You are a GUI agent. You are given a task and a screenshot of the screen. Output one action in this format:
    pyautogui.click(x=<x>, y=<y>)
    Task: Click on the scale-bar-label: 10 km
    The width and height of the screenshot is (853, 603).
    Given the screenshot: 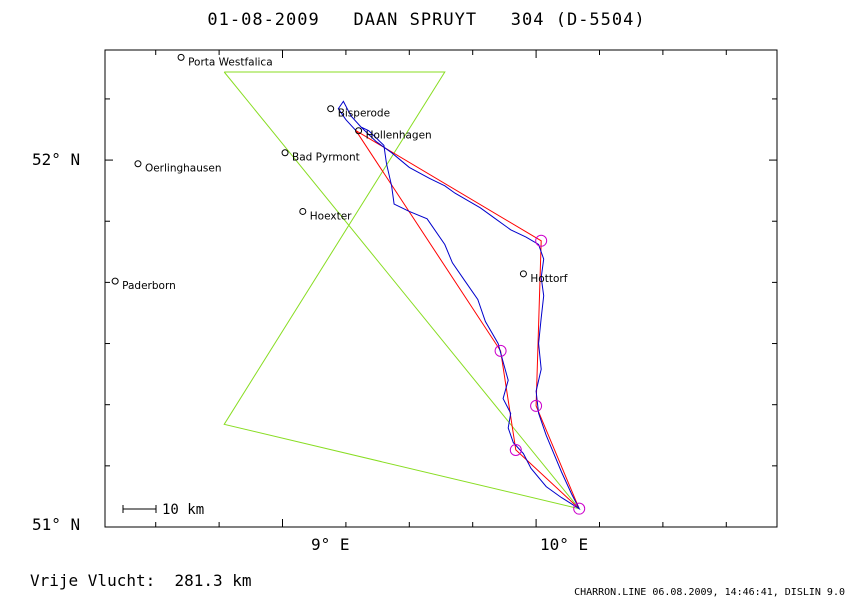 What is the action you would take?
    pyautogui.click(x=183, y=510)
    